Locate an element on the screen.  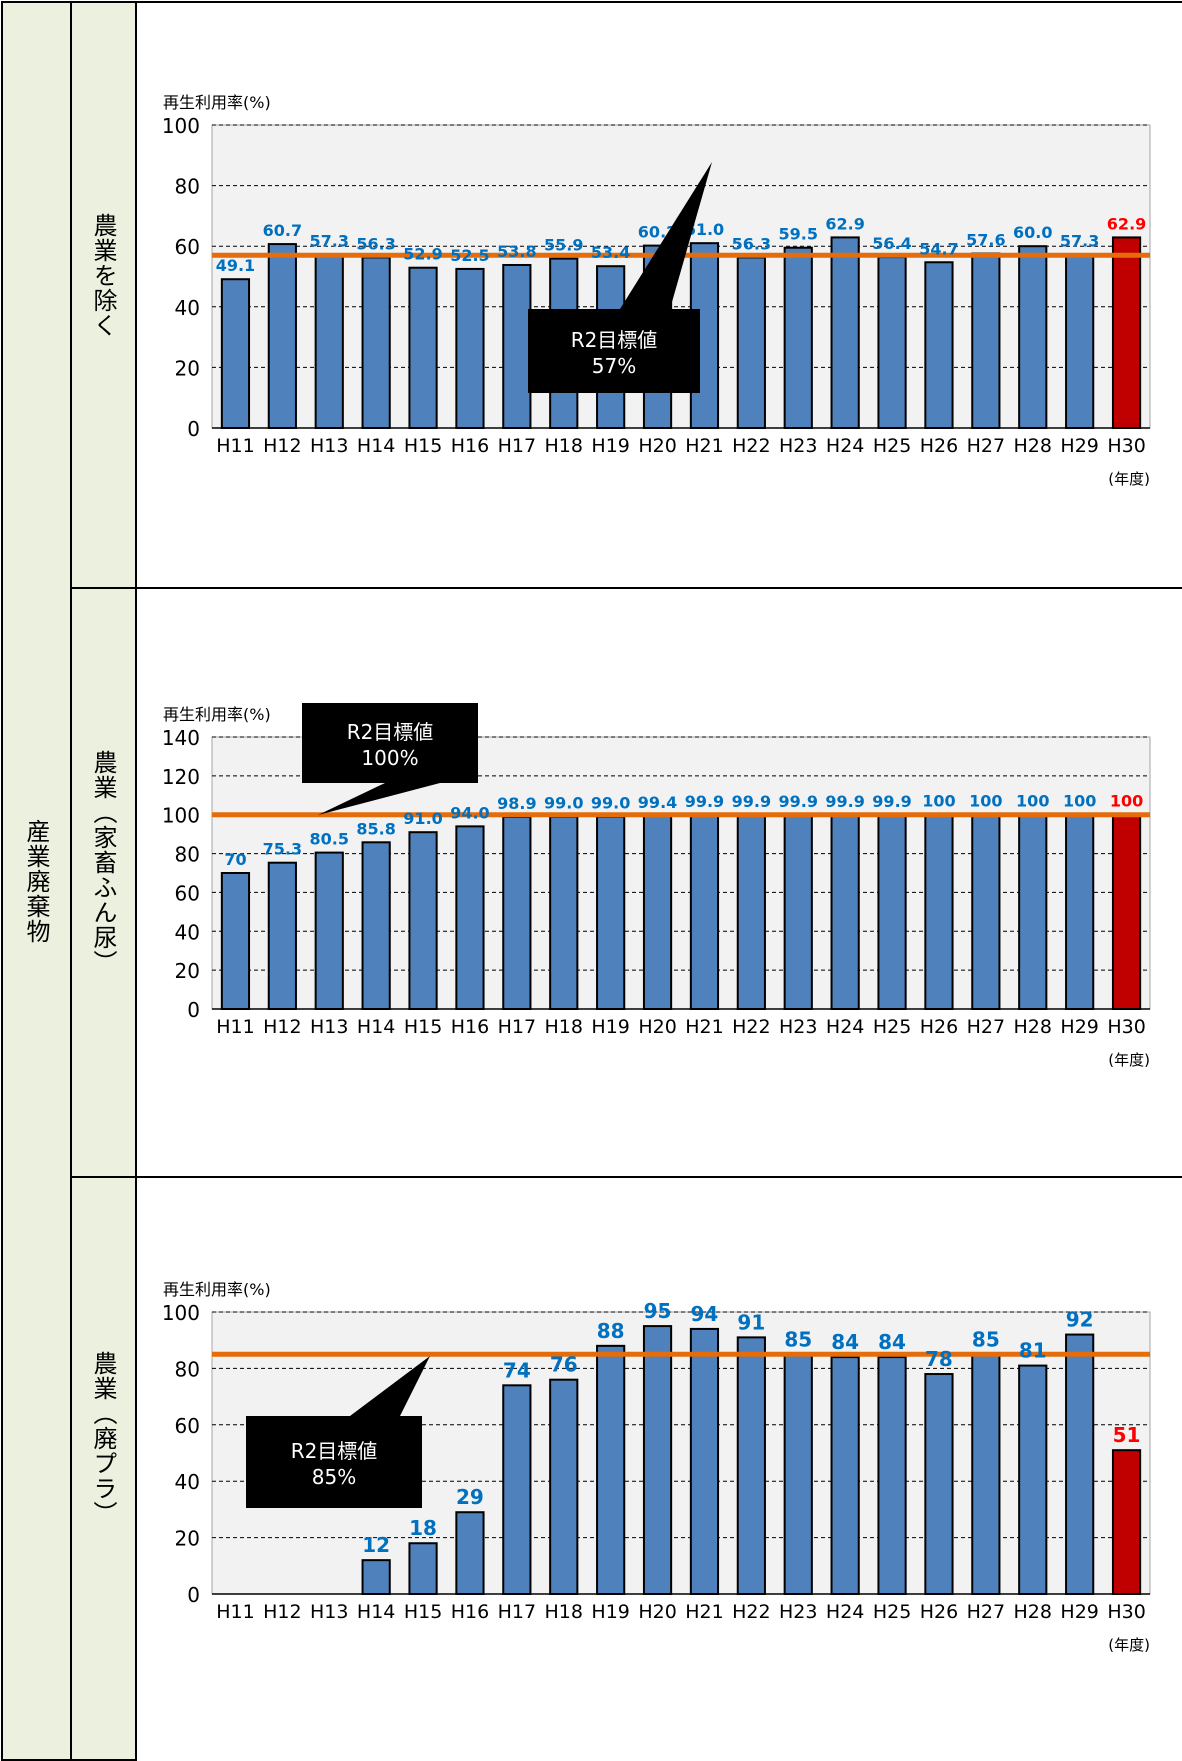
row-label-1: 農業を除く is located at coordinates (103, 275).